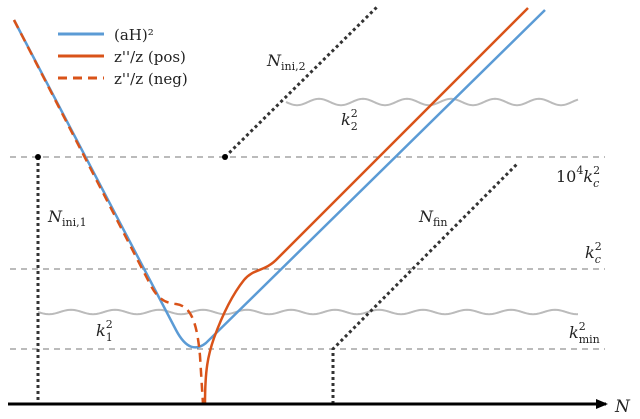  I want to click on n-ini-2-dot, so click(225, 157).